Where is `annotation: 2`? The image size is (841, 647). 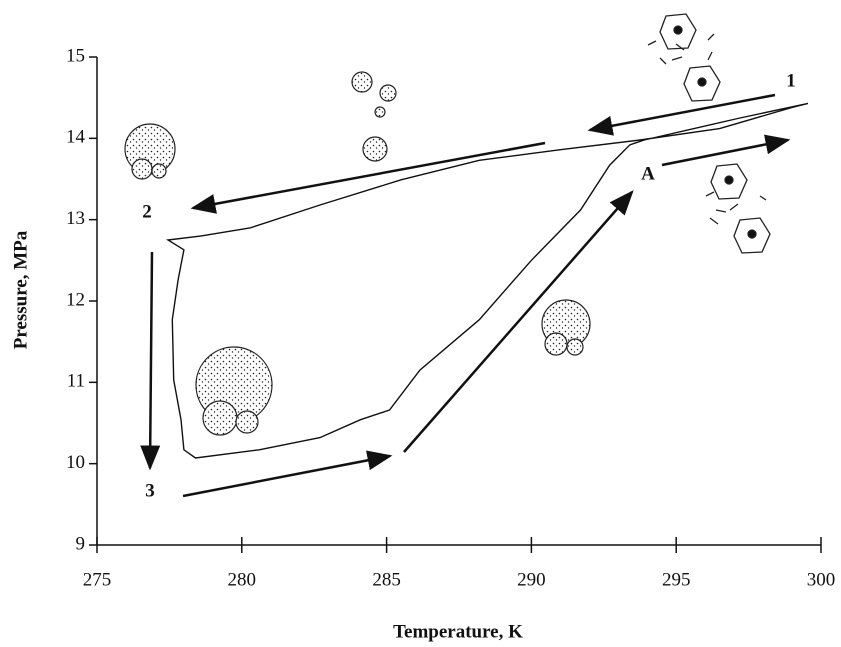
annotation: 2 is located at coordinates (147, 211).